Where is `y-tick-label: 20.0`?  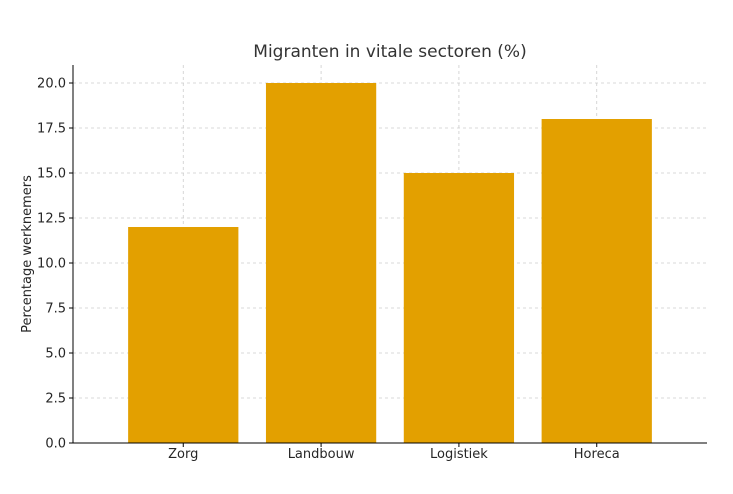 y-tick-label: 20.0 is located at coordinates (51, 84).